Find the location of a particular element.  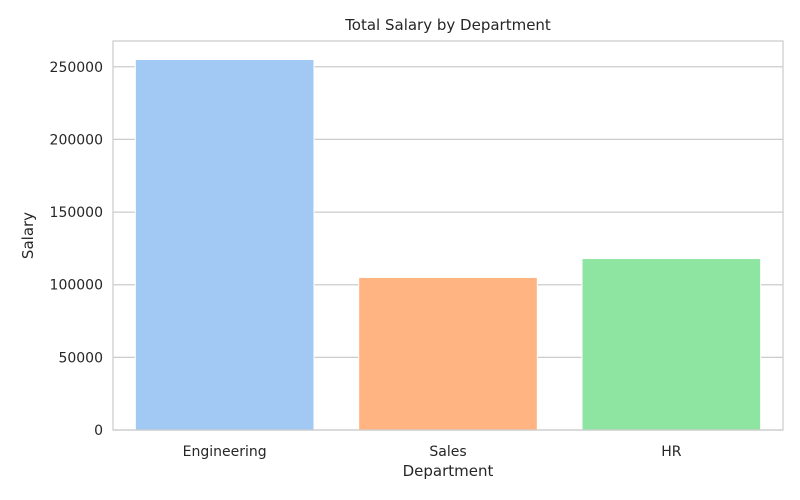

x-axis-label: Department is located at coordinates (448, 471).